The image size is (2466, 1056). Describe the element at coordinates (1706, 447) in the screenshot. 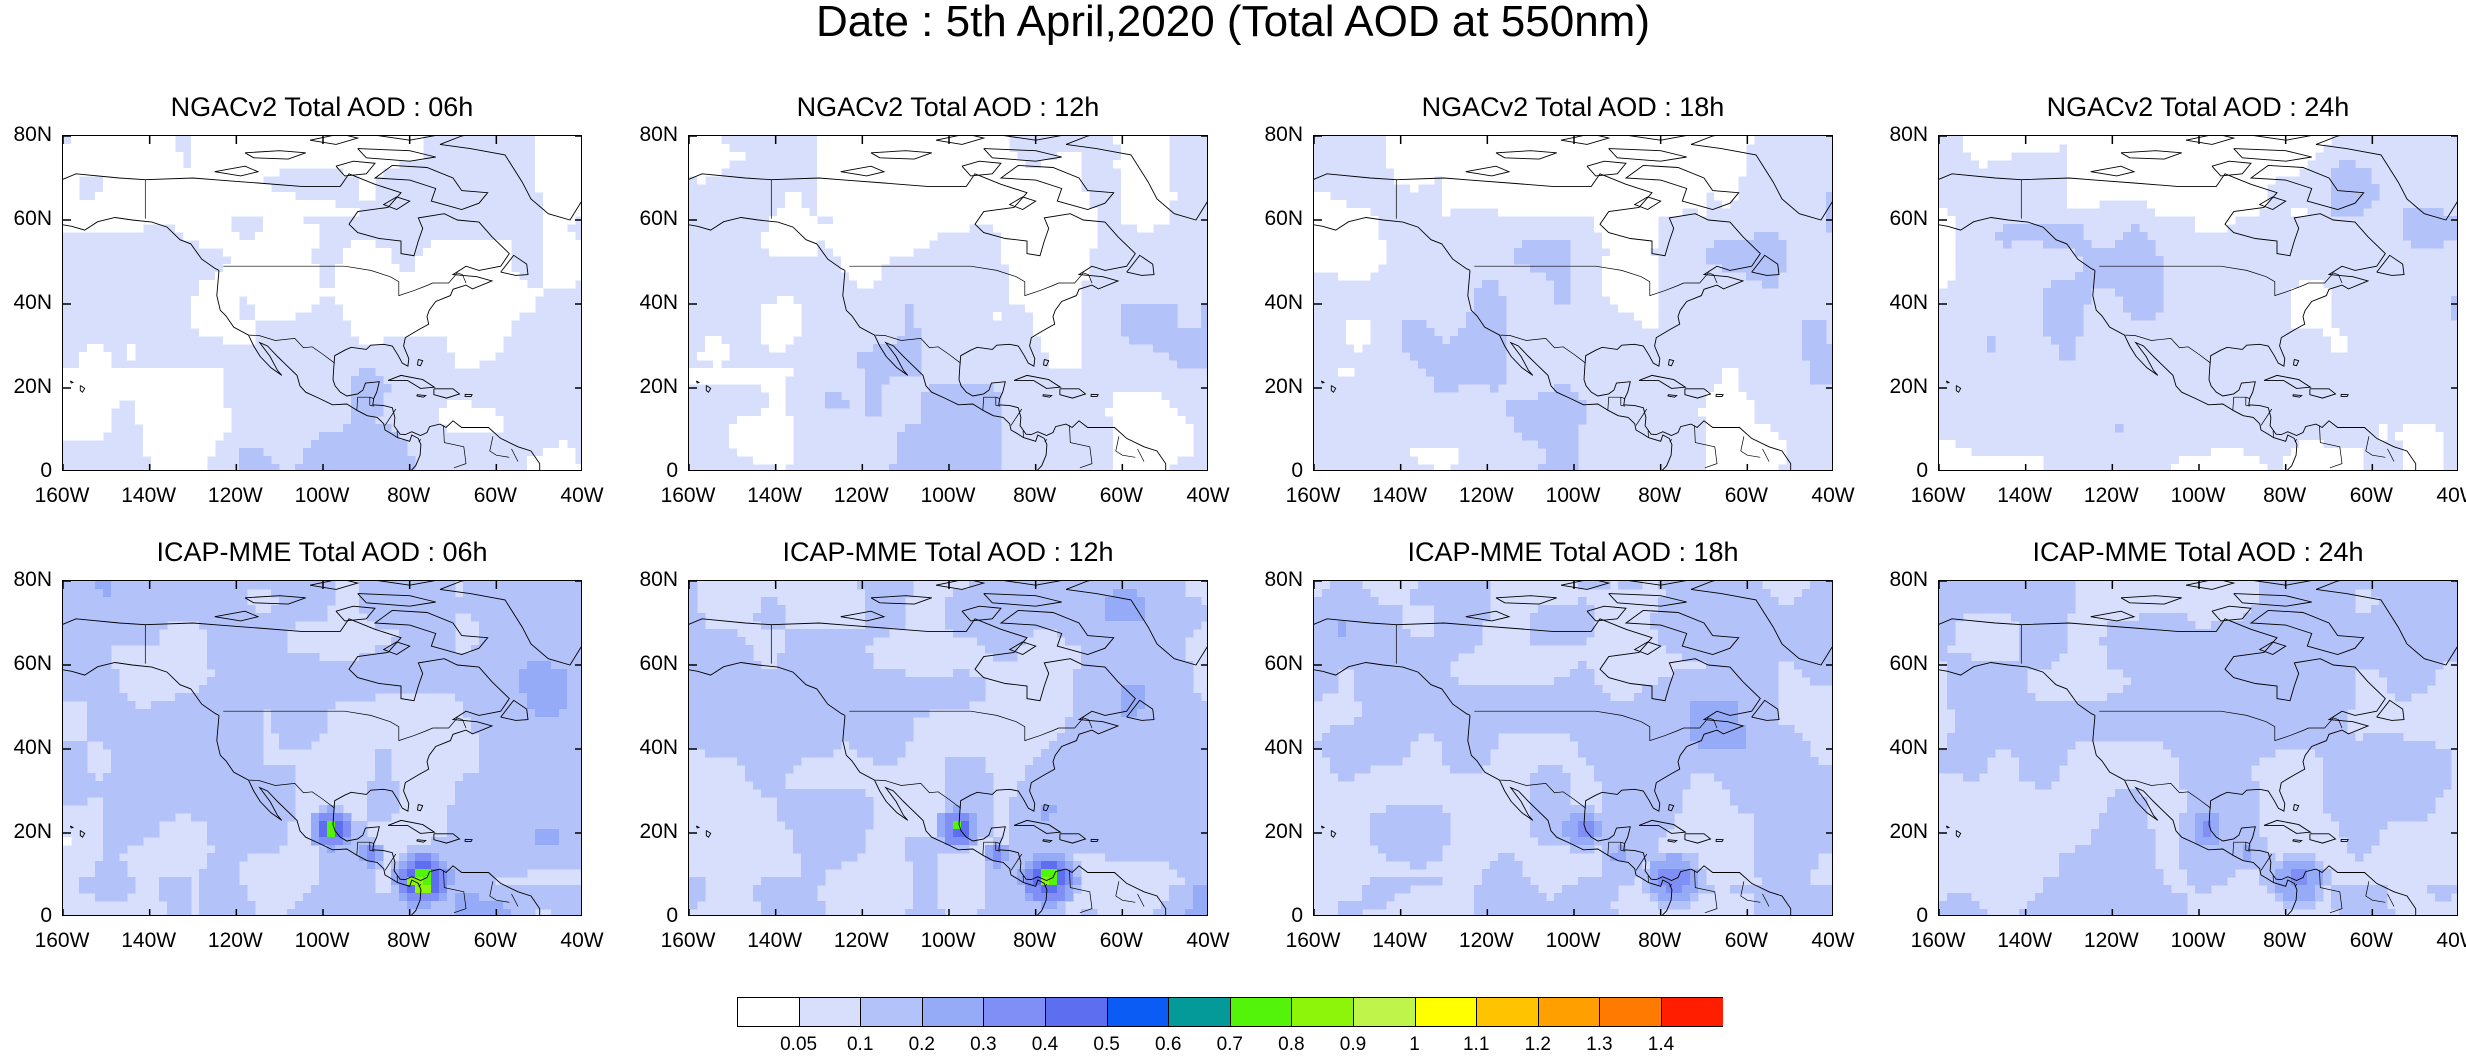

I see `country-border` at that location.